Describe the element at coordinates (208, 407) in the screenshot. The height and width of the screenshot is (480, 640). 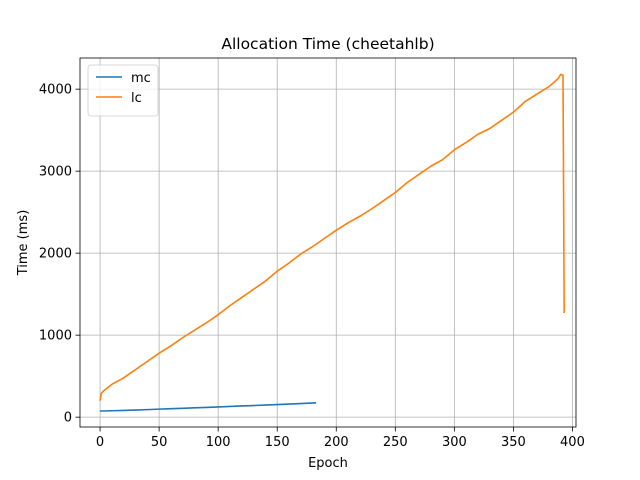
I see `series-line-mc` at that location.